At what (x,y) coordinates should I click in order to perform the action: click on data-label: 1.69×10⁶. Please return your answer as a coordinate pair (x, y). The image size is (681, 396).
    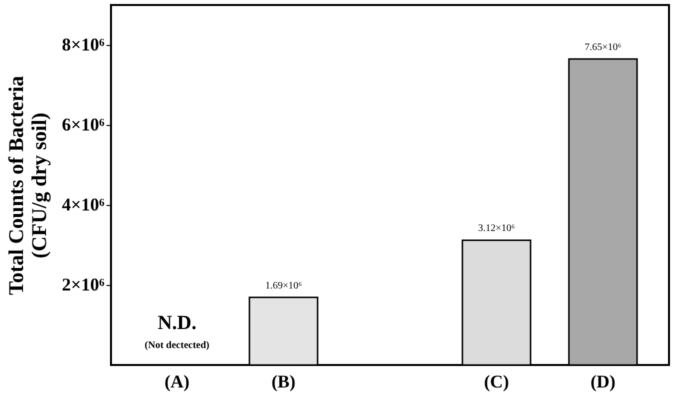
    Looking at the image, I should click on (283, 286).